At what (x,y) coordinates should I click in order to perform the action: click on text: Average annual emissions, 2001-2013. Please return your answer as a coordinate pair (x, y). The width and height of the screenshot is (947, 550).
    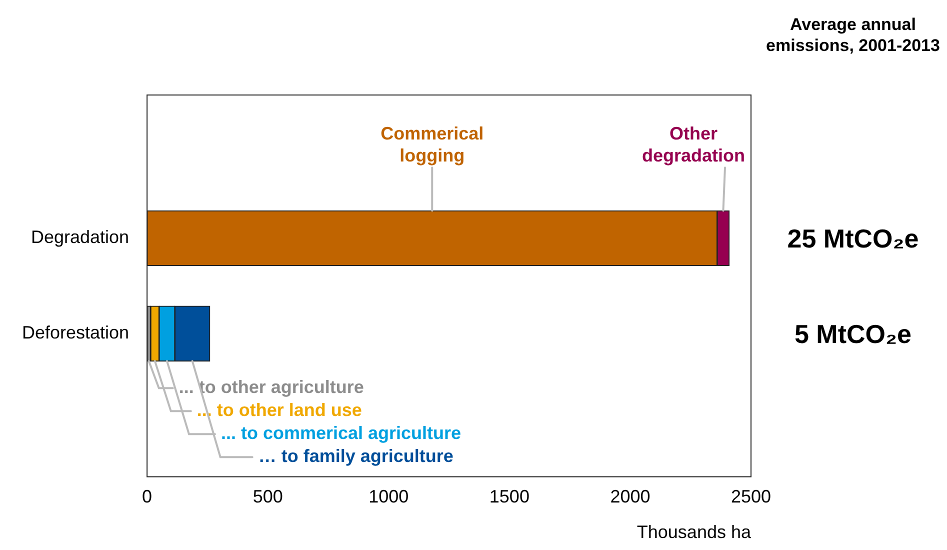
    Looking at the image, I should click on (853, 35).